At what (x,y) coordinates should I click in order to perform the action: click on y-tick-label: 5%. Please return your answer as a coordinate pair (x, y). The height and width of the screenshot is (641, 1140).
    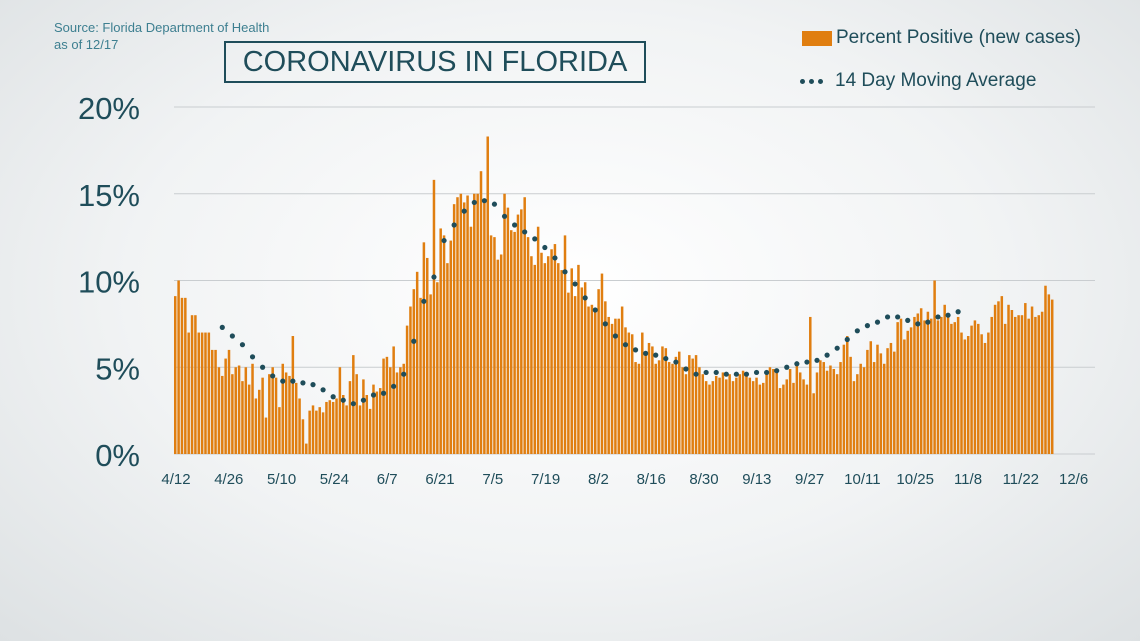
    Looking at the image, I should click on (117, 368).